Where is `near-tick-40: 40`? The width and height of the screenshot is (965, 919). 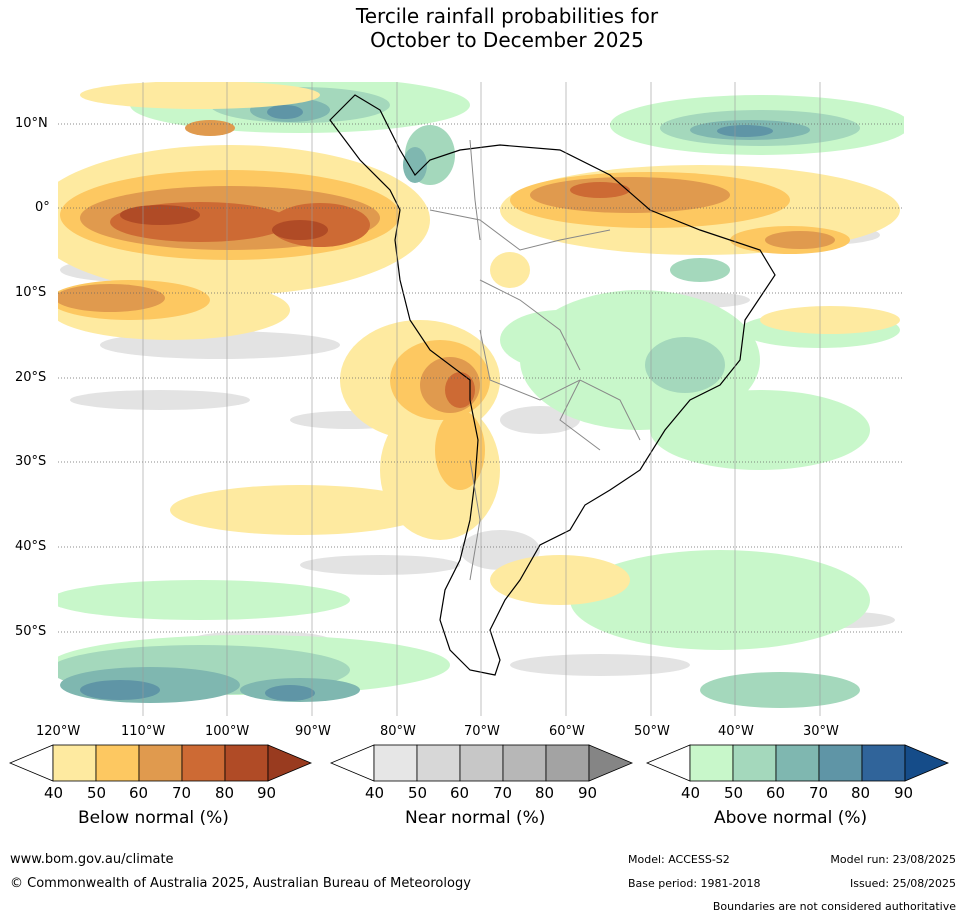
near-tick-40: 40 is located at coordinates (375, 793).